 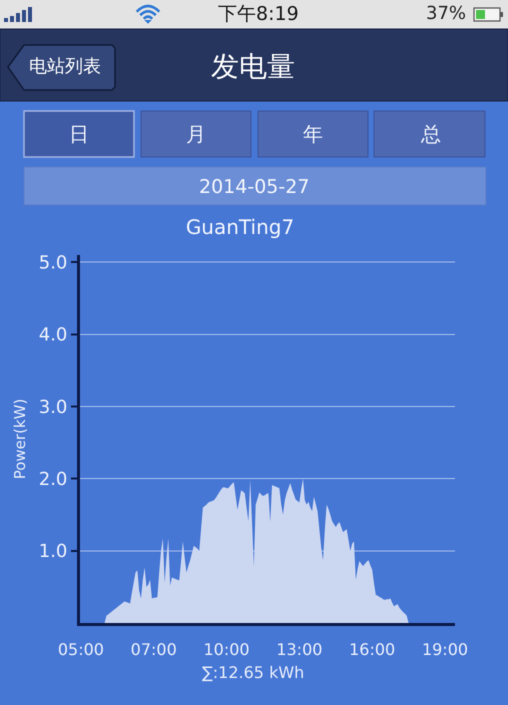 What do you see at coordinates (299, 650) in the screenshot?
I see `x-tick-label: 13:00` at bounding box center [299, 650].